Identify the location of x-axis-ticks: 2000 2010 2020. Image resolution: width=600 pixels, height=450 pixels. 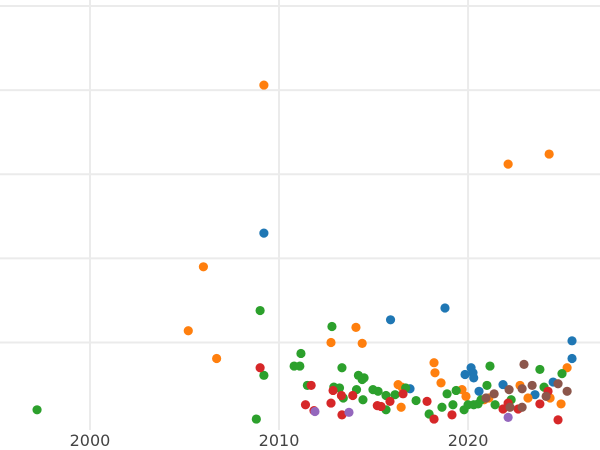
(279, 440).